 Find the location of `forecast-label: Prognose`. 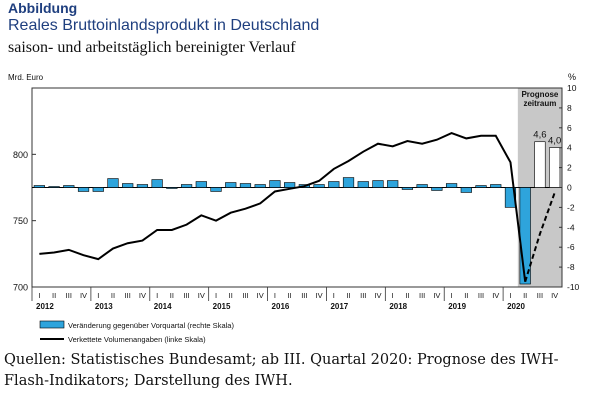

forecast-label: Prognose is located at coordinates (539, 94).